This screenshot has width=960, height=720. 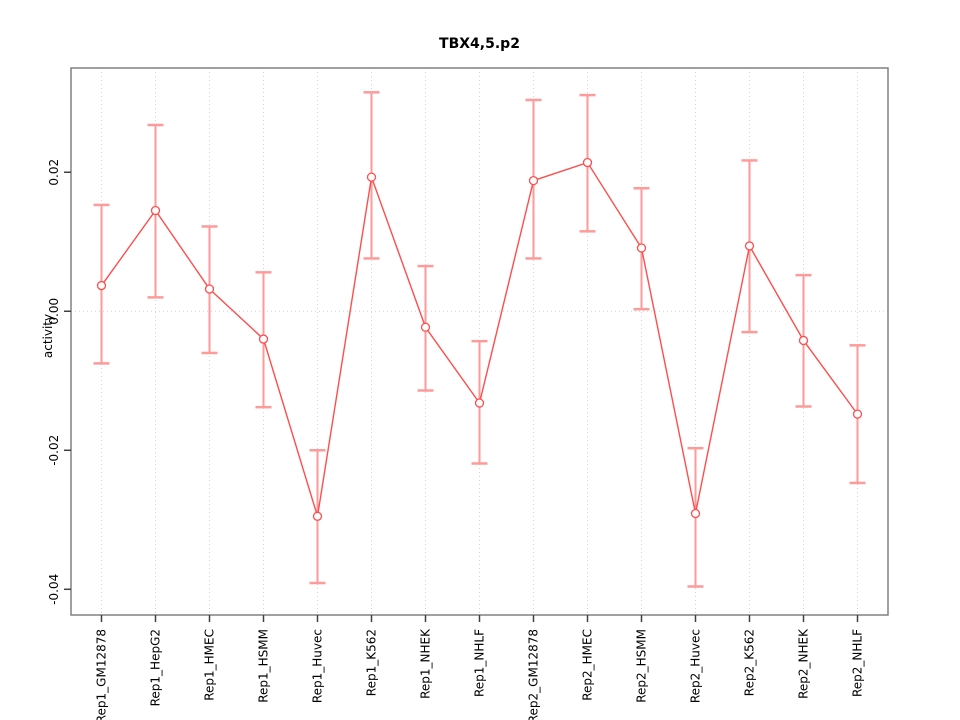 What do you see at coordinates (534, 674) in the screenshot?
I see `x-tick-label: Rep2_GM12878` at bounding box center [534, 674].